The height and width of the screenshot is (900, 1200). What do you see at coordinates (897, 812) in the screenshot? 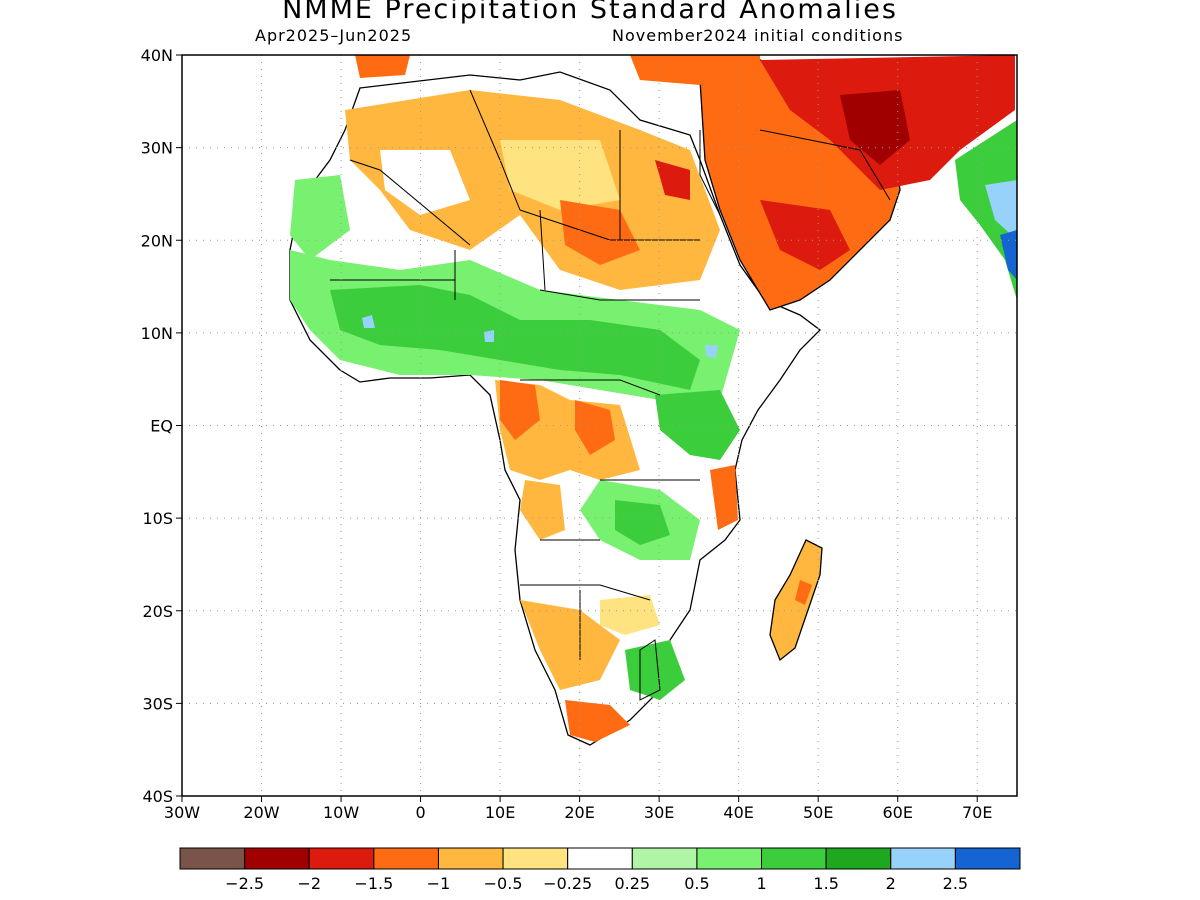
I see `lon-tick-label: 60E` at bounding box center [897, 812].